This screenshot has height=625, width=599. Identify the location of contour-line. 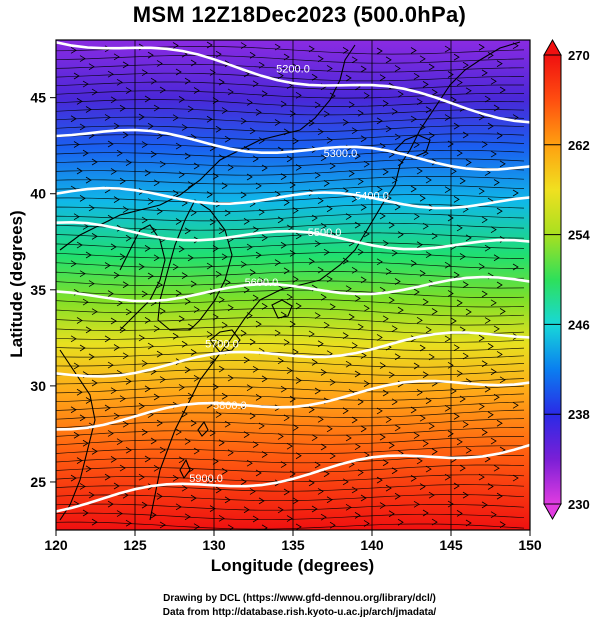
(293, 354).